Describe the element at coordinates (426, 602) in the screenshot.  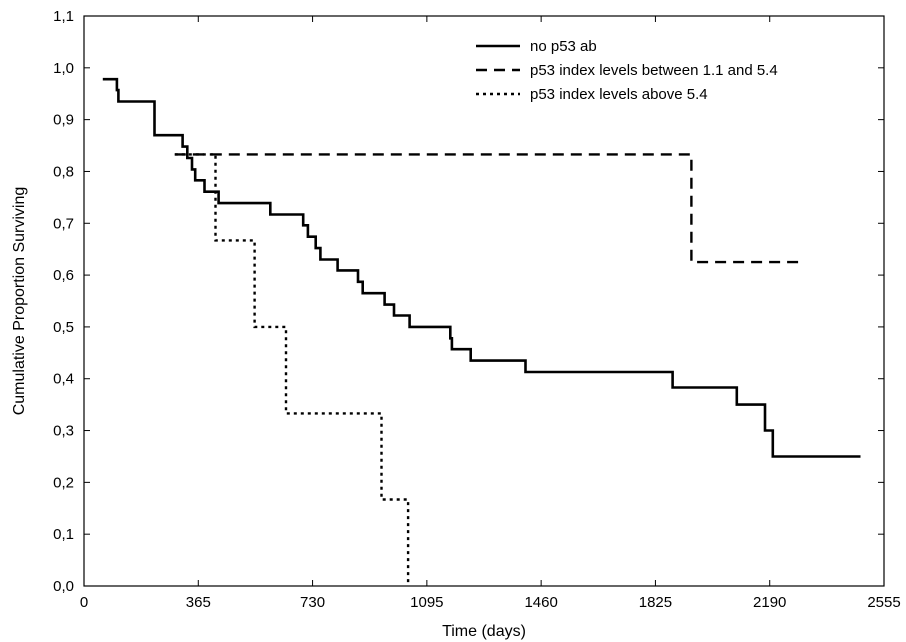
I see `x-tick-label: 1095` at that location.